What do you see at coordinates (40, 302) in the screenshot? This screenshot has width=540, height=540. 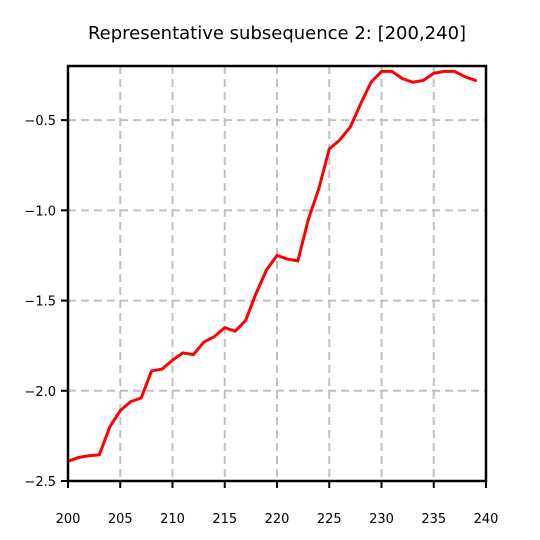 I see `y-tick-label: −1.5` at bounding box center [40, 302].